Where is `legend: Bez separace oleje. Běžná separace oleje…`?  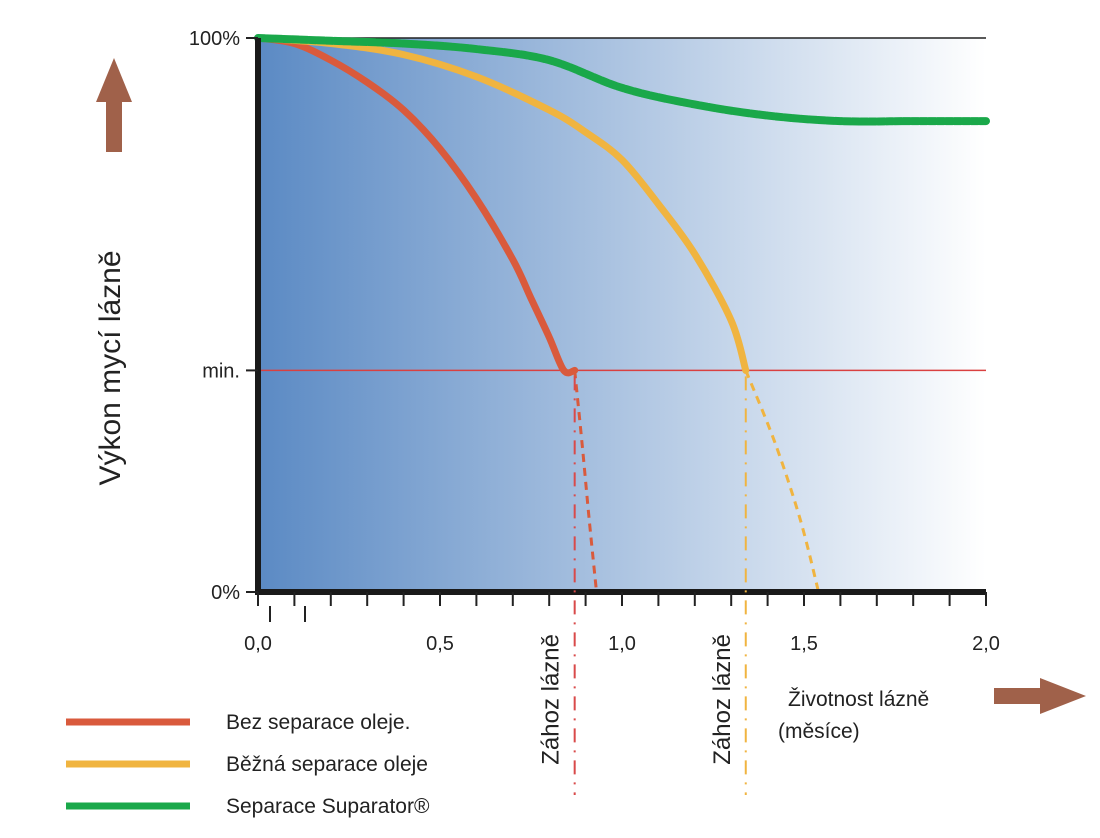
legend: Bez separace oleje. Běžná separace oleje… is located at coordinates (248, 764).